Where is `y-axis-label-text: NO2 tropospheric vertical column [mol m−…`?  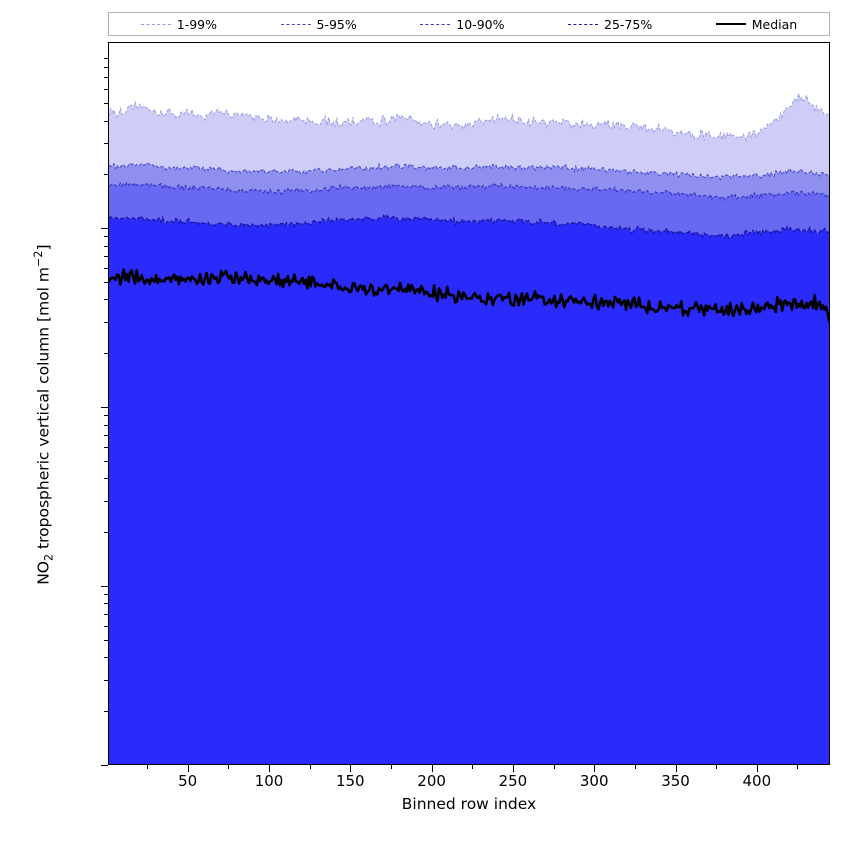
y-axis-label-text: NO2 tropospheric vertical column [mol m−… is located at coordinates (44, 414).